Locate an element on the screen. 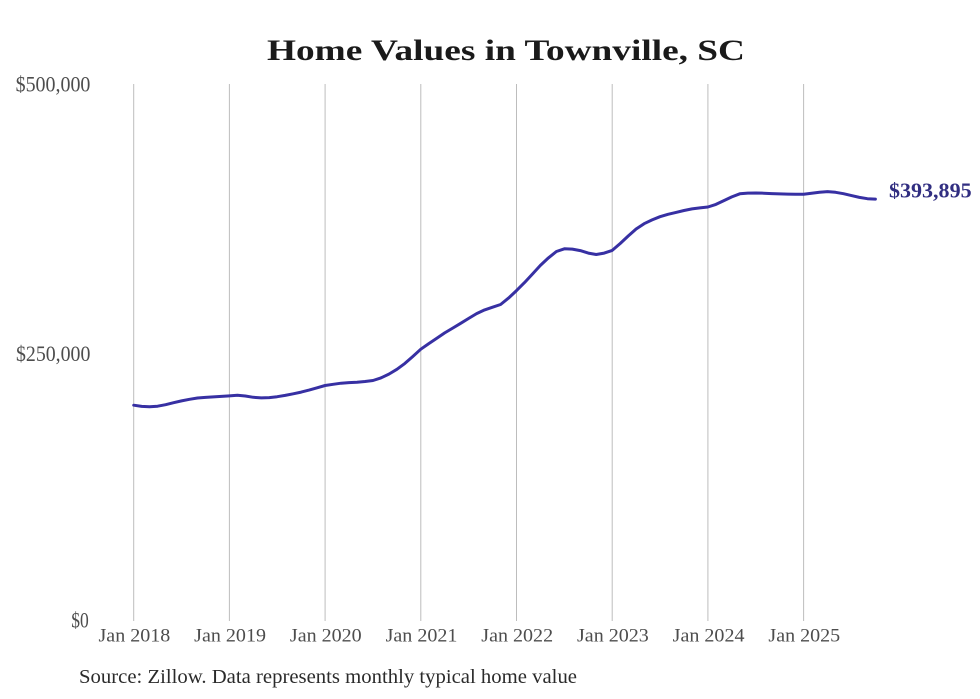  svg-text: Home Values in Townville, SC is located at coordinates (506, 50).